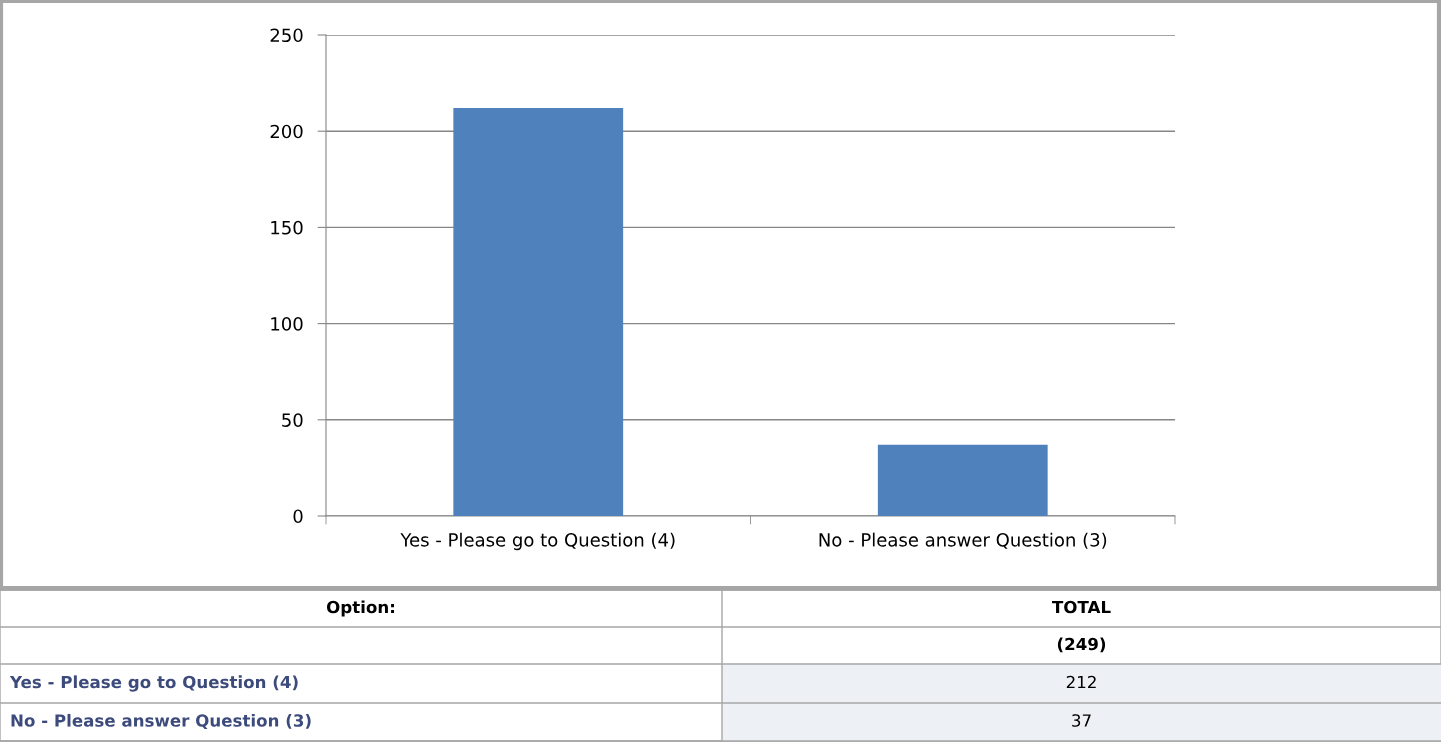 This screenshot has height=742, width=1441. I want to click on text: TOTAL, so click(1081, 607).